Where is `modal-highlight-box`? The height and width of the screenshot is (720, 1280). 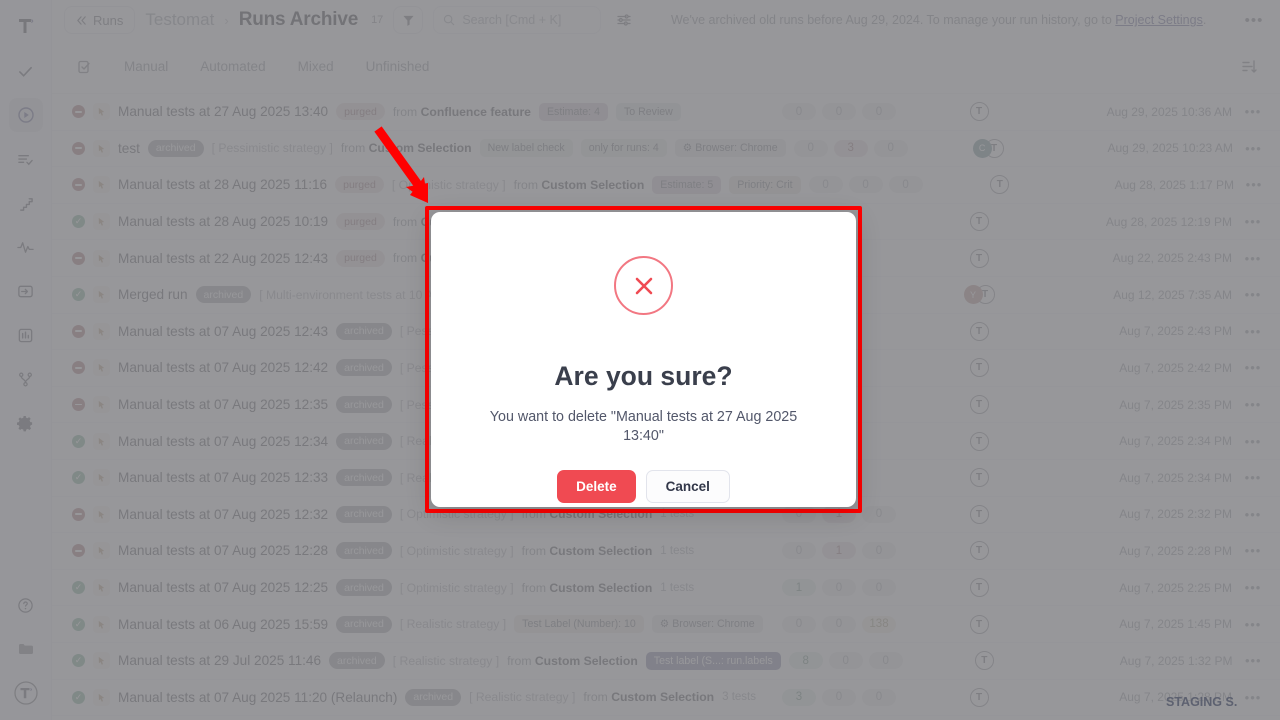
modal-highlight-box is located at coordinates (643, 359).